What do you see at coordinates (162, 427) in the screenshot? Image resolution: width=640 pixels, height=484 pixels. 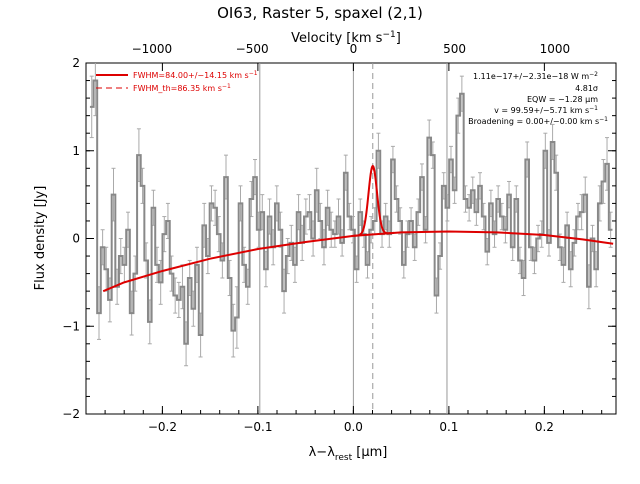 I see `x-tick-label: −0.2` at bounding box center [162, 427].